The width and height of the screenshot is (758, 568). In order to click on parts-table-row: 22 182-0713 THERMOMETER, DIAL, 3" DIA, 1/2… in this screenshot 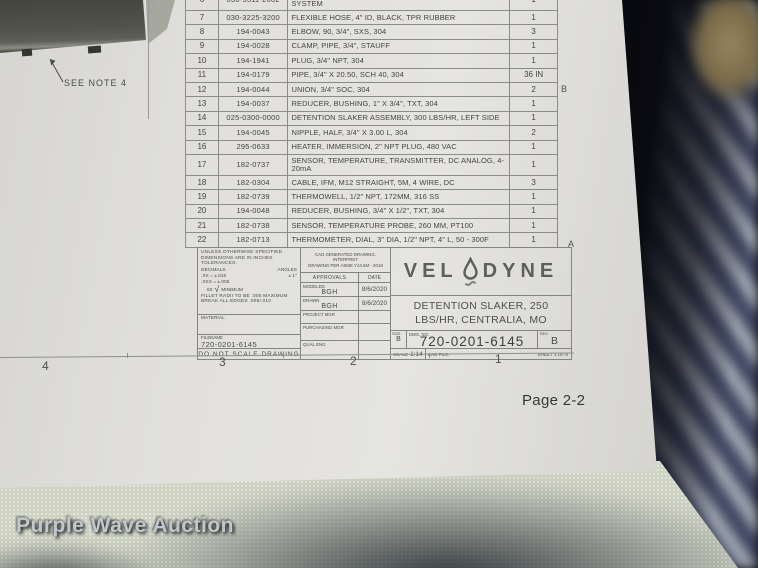, I will do `click(371, 240)`.